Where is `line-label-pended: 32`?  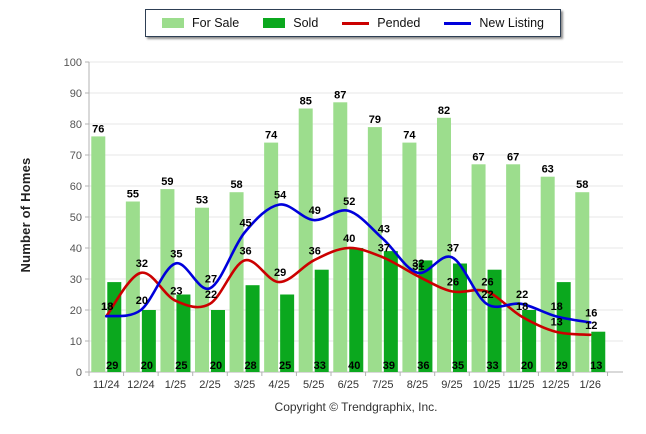 line-label-pended: 32 is located at coordinates (142, 264).